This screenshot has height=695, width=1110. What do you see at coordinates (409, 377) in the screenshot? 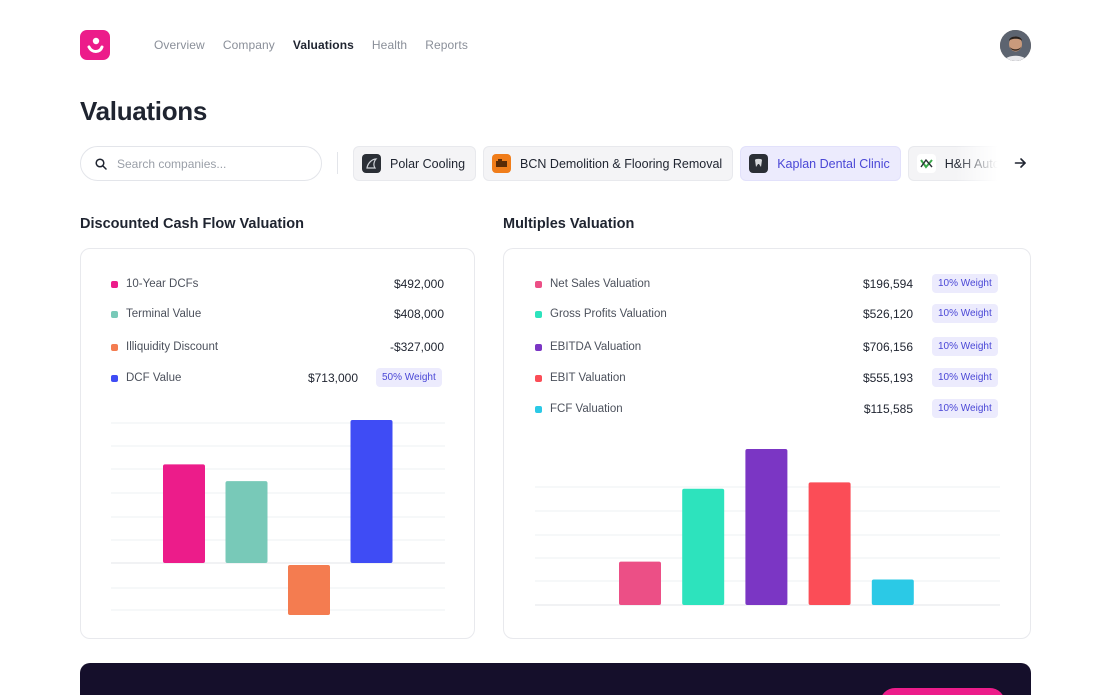
I see `weight-badge: 50% Weight` at bounding box center [409, 377].